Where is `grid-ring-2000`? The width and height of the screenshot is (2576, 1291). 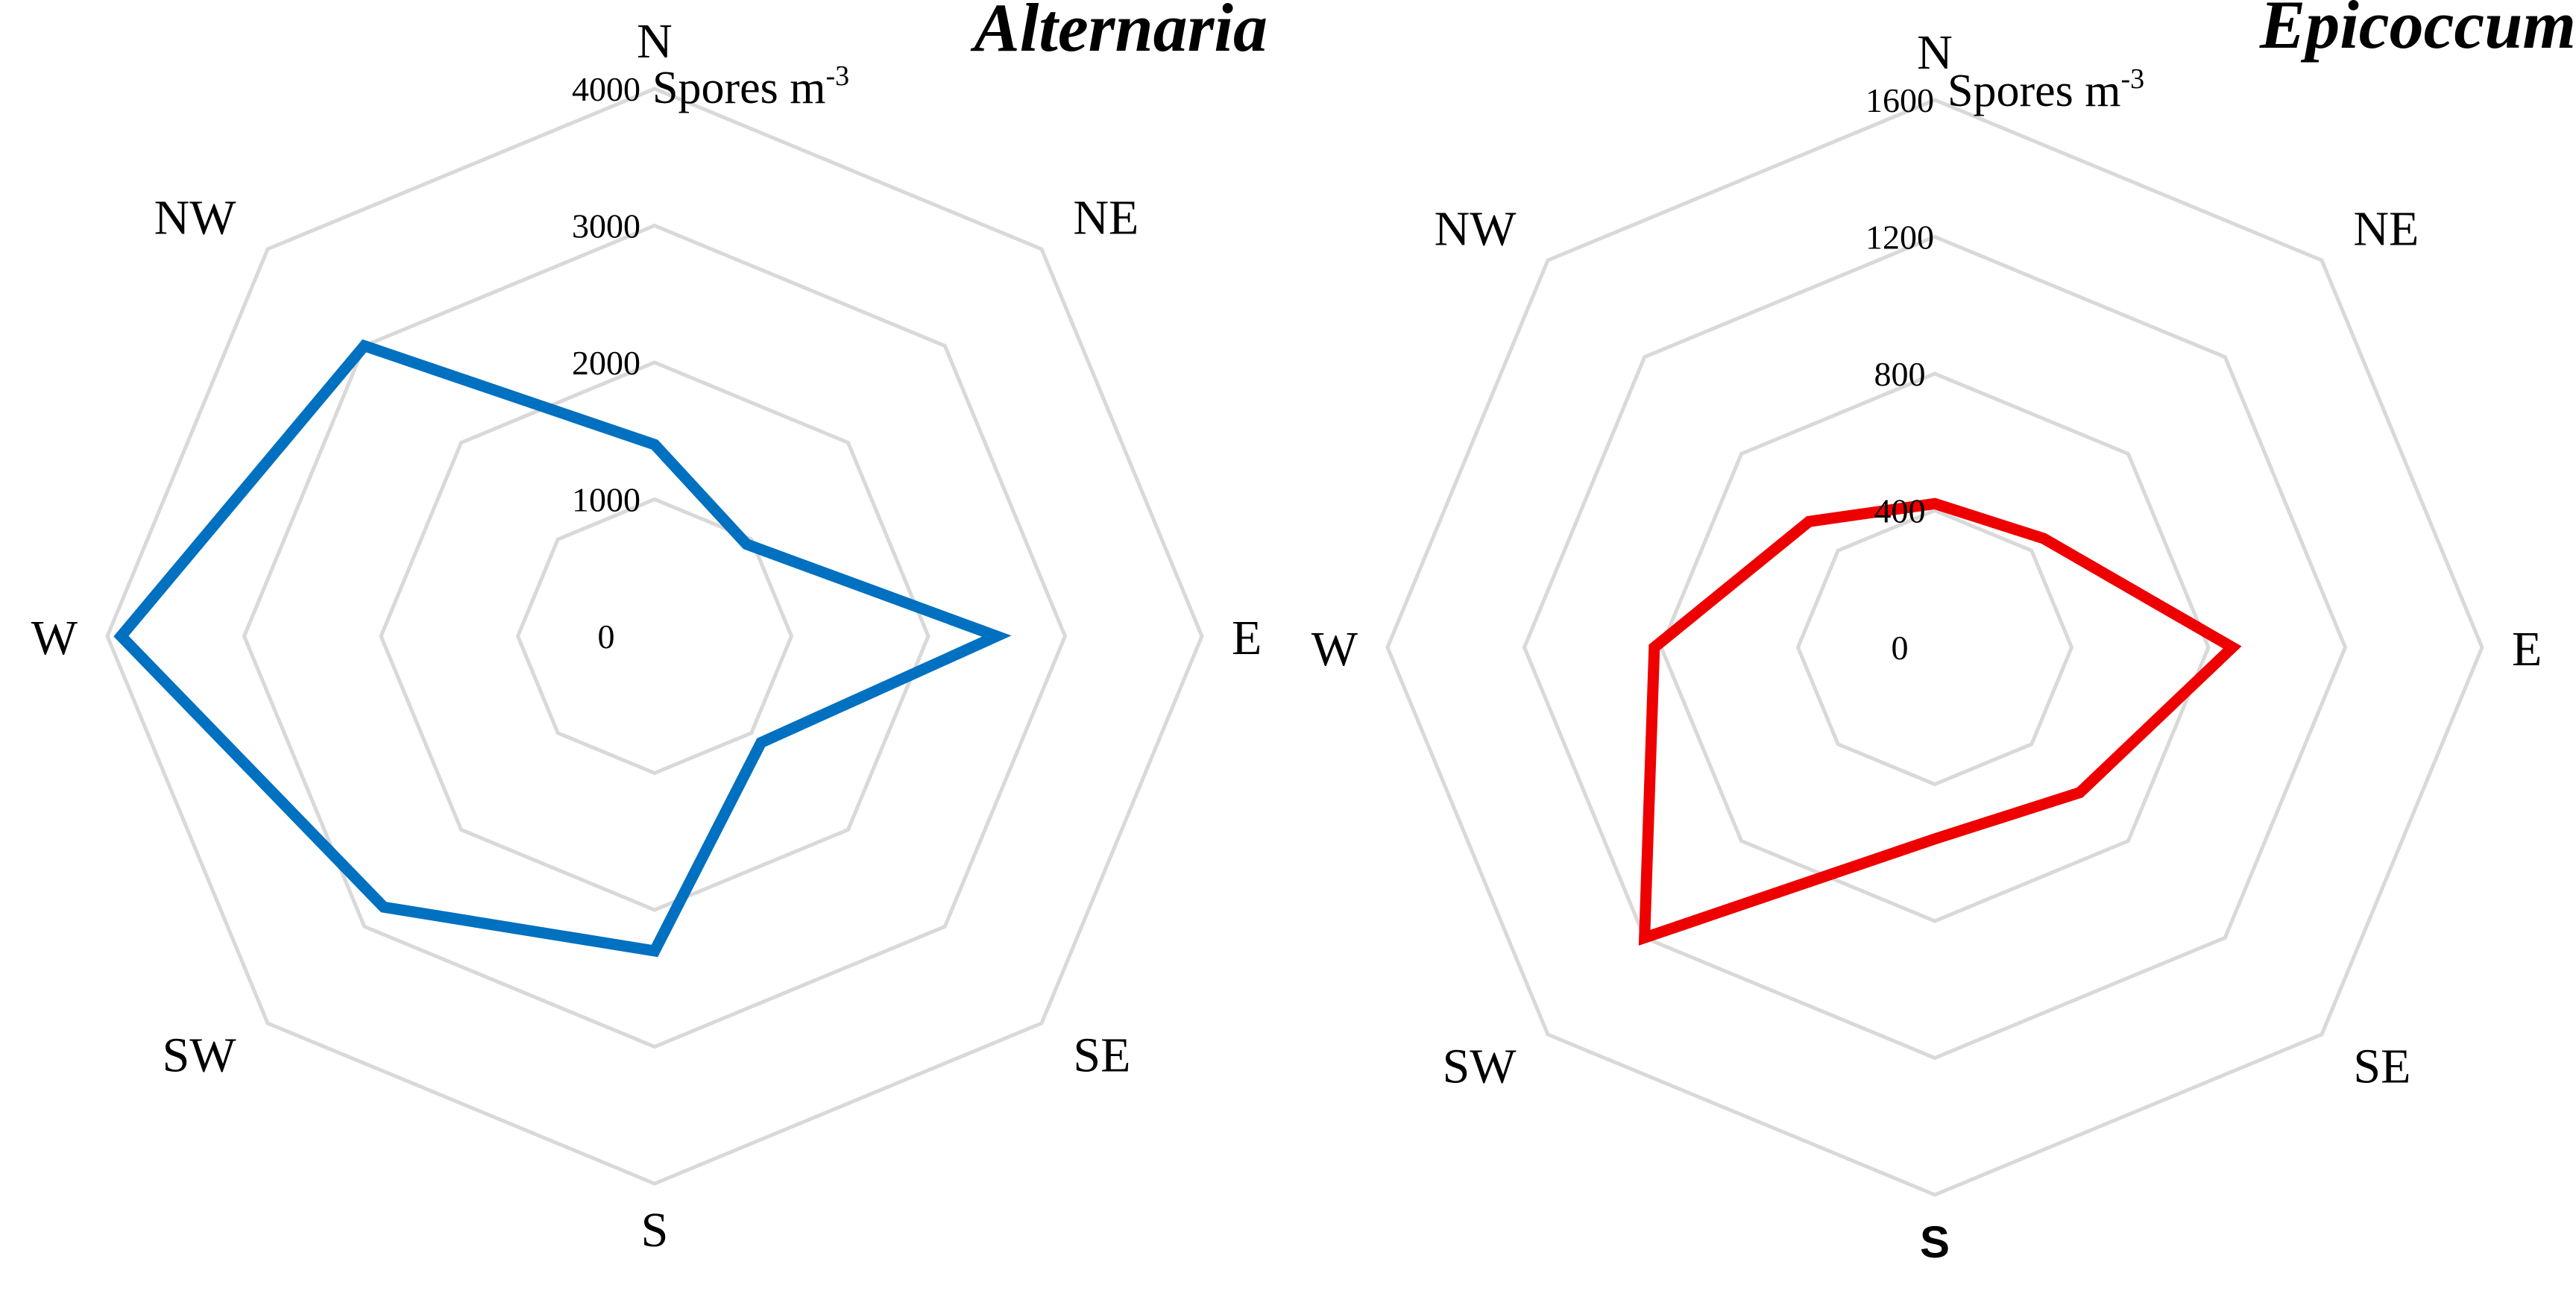
grid-ring-2000 is located at coordinates (654, 636).